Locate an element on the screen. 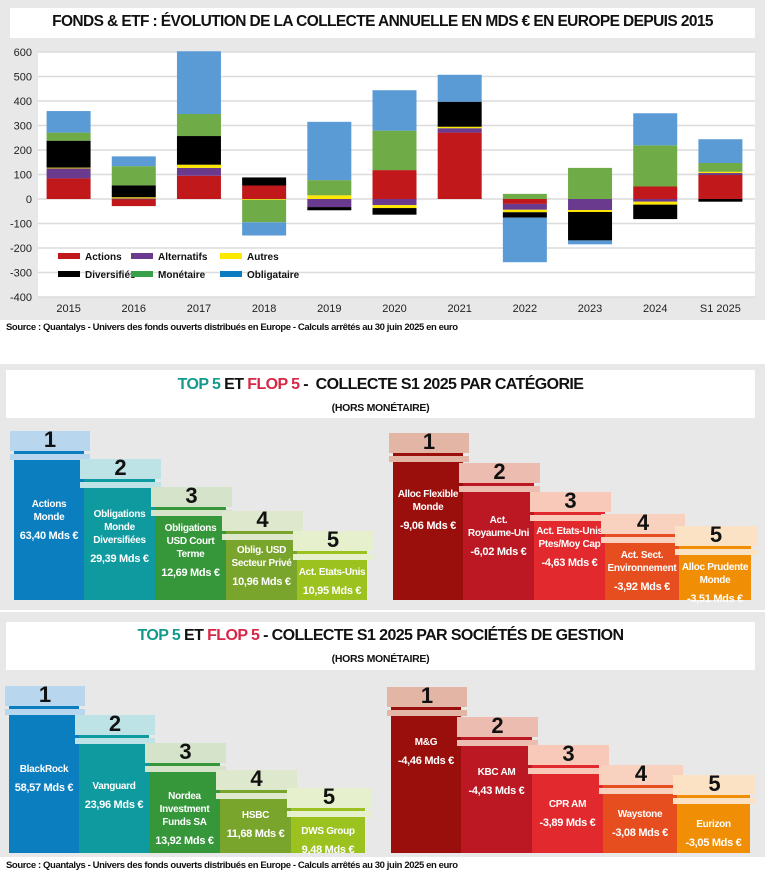 This screenshot has width=765, height=877. podium-bar: HSBC 11,68 Mds € is located at coordinates (255, 826).